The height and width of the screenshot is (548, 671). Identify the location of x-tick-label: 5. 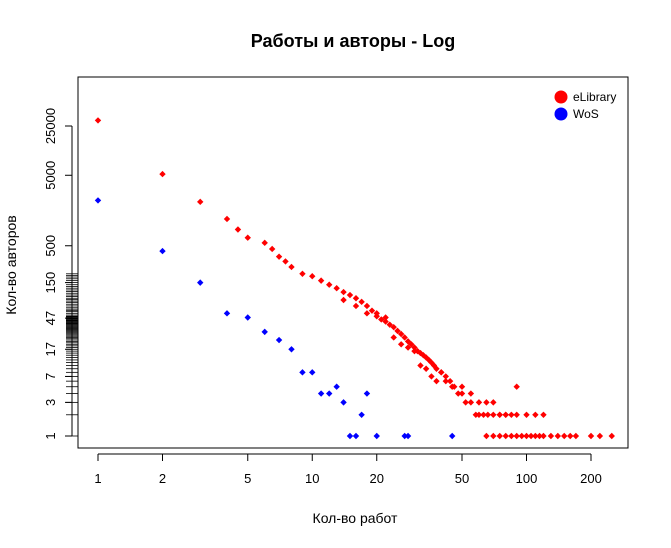
(247, 478).